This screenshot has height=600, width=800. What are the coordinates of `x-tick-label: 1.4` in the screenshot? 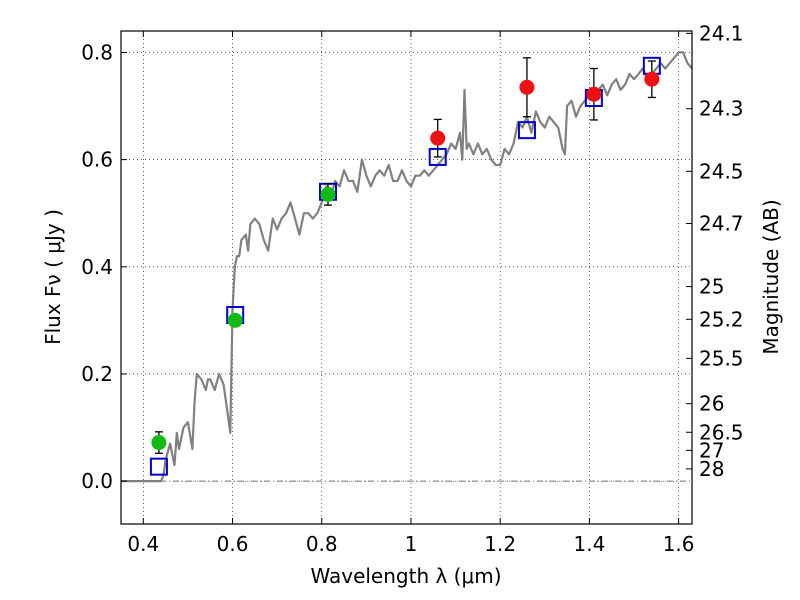 It's located at (589, 544).